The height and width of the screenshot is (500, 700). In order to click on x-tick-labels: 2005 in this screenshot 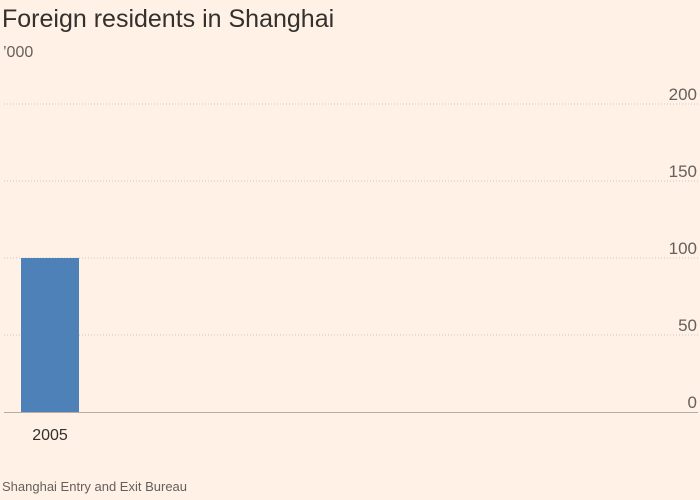, I will do `click(50, 435)`.